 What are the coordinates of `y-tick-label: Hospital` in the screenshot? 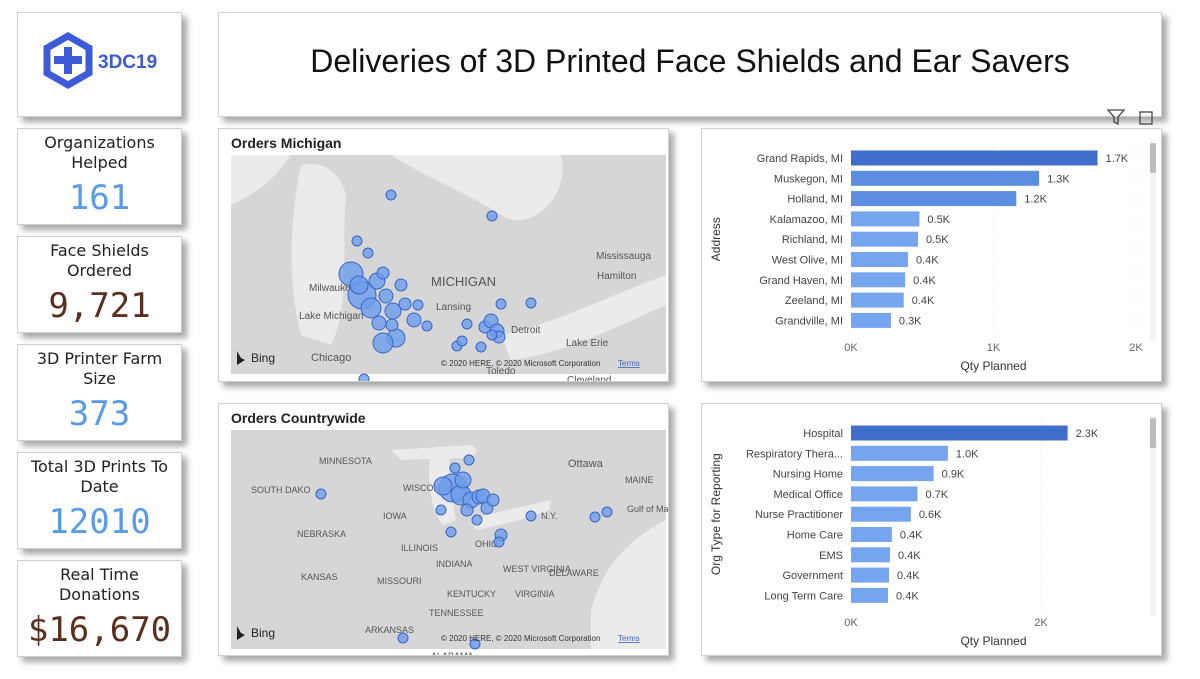 It's located at (823, 434).